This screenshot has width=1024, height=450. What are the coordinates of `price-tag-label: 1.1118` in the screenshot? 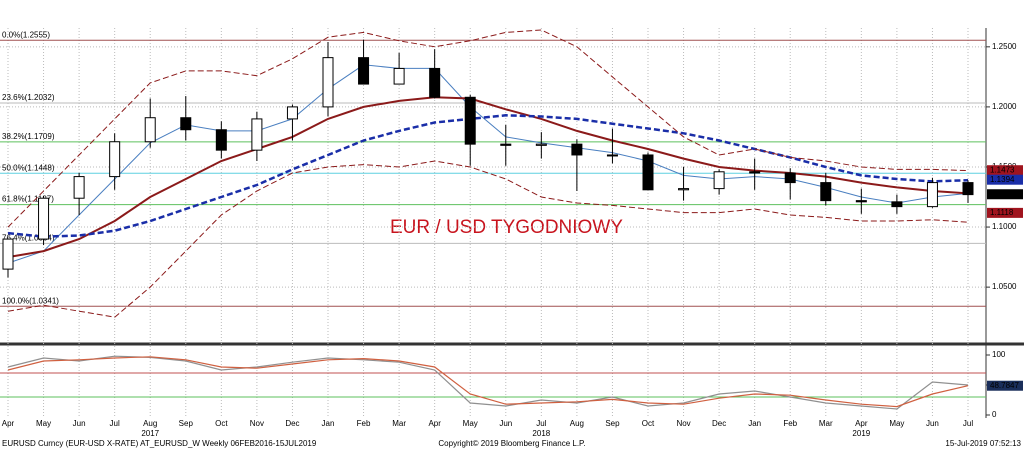 It's located at (1002, 212).